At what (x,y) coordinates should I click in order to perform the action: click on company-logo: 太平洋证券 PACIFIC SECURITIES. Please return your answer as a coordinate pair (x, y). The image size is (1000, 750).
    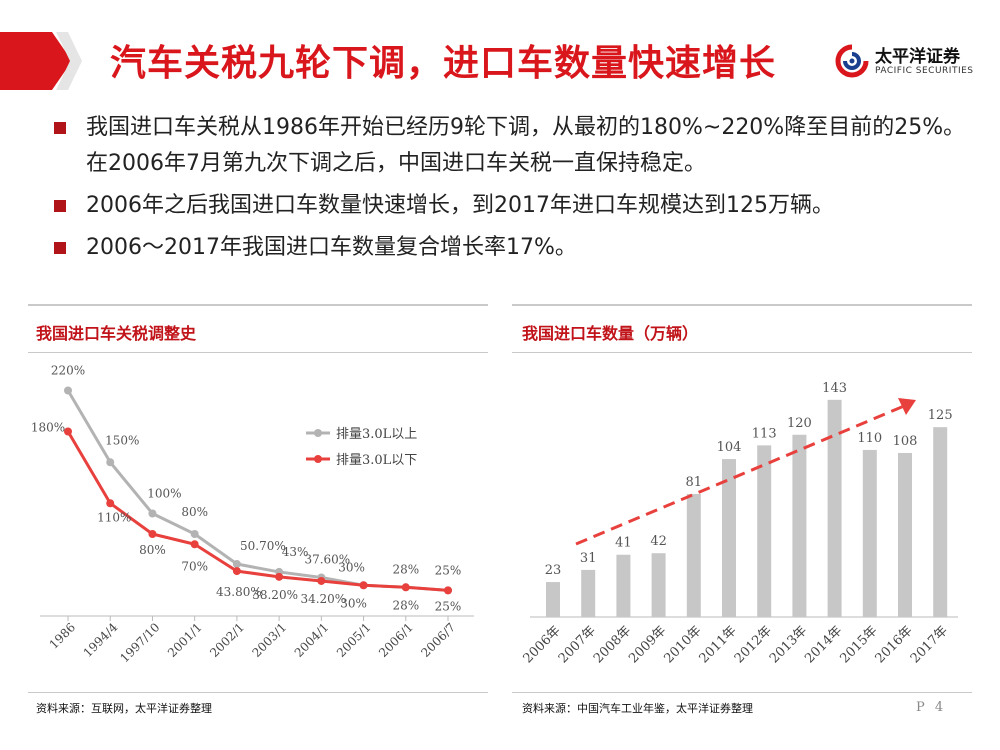
    Looking at the image, I should click on (905, 62).